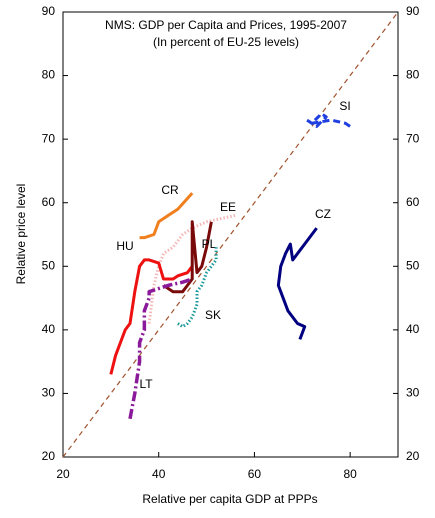  What do you see at coordinates (49, 75) in the screenshot?
I see `y-tick-label: 80` at bounding box center [49, 75].